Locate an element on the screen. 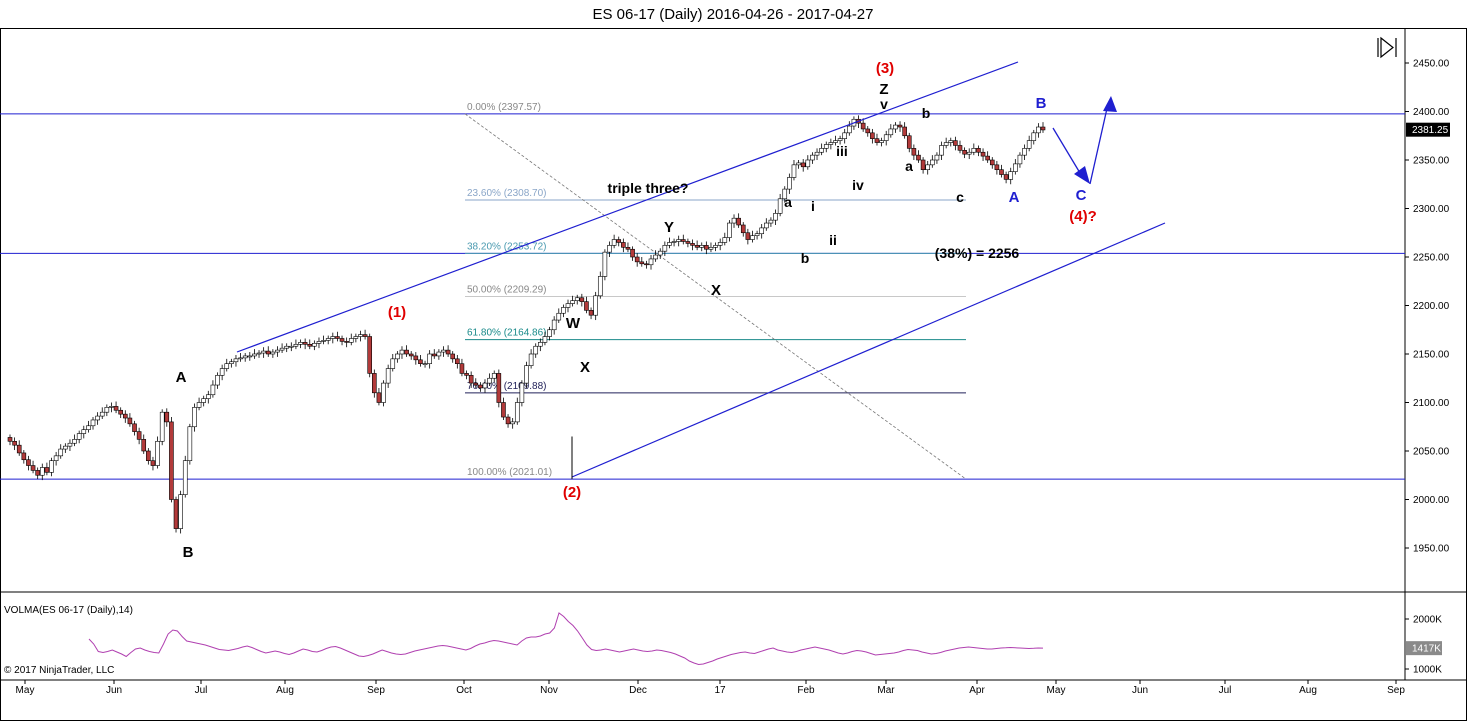 The image size is (1467, 726). projection-arrow-down is located at coordinates (1068, 153).